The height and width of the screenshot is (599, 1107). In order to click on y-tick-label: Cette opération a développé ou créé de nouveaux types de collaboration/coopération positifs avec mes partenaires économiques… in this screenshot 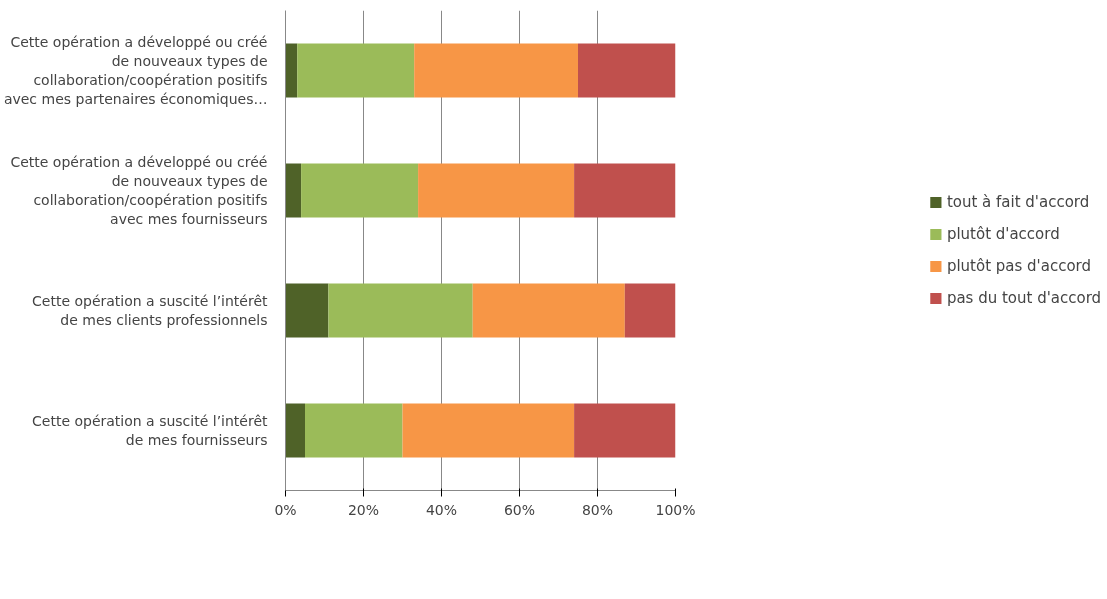, I will do `click(135, 70)`.